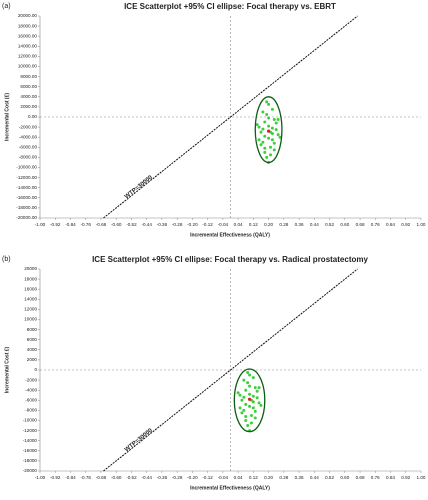 The image size is (428, 500). What do you see at coordinates (421, 477) in the screenshot?
I see `x-tick-label: 1.00` at bounding box center [421, 477].